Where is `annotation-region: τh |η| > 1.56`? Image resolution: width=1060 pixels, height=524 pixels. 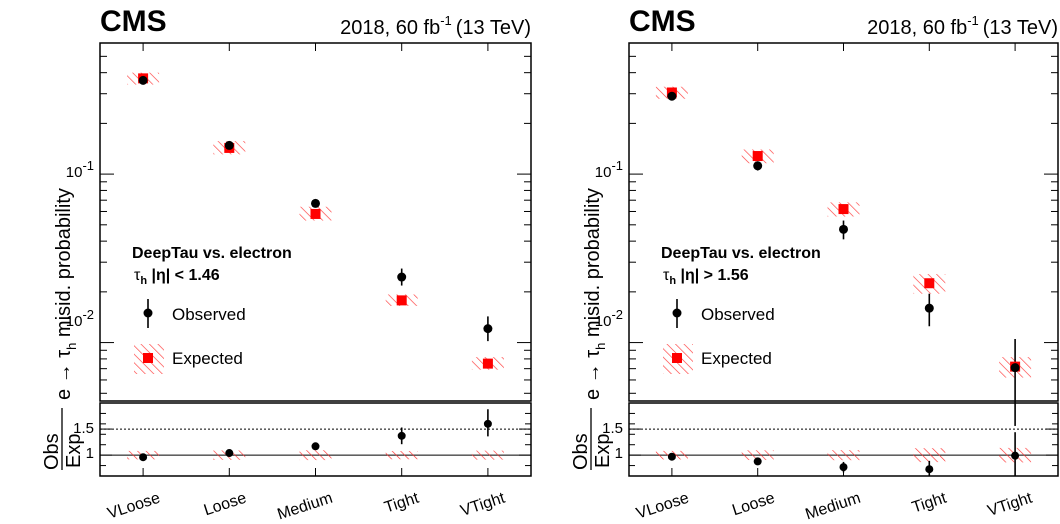
annotation-region: τh |η| > 1.56 is located at coordinates (706, 277).